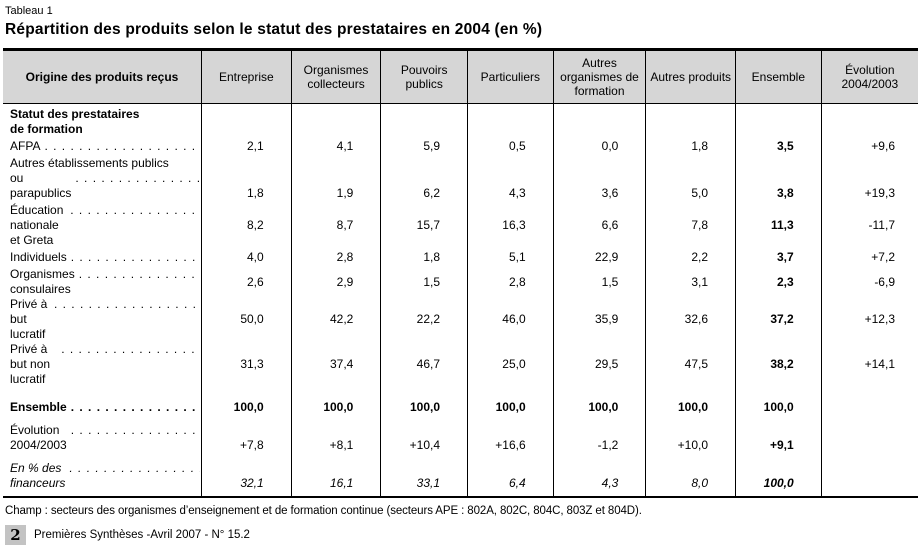  What do you see at coordinates (510, 364) in the screenshot?
I see `cell-value: 25,0` at bounding box center [510, 364].